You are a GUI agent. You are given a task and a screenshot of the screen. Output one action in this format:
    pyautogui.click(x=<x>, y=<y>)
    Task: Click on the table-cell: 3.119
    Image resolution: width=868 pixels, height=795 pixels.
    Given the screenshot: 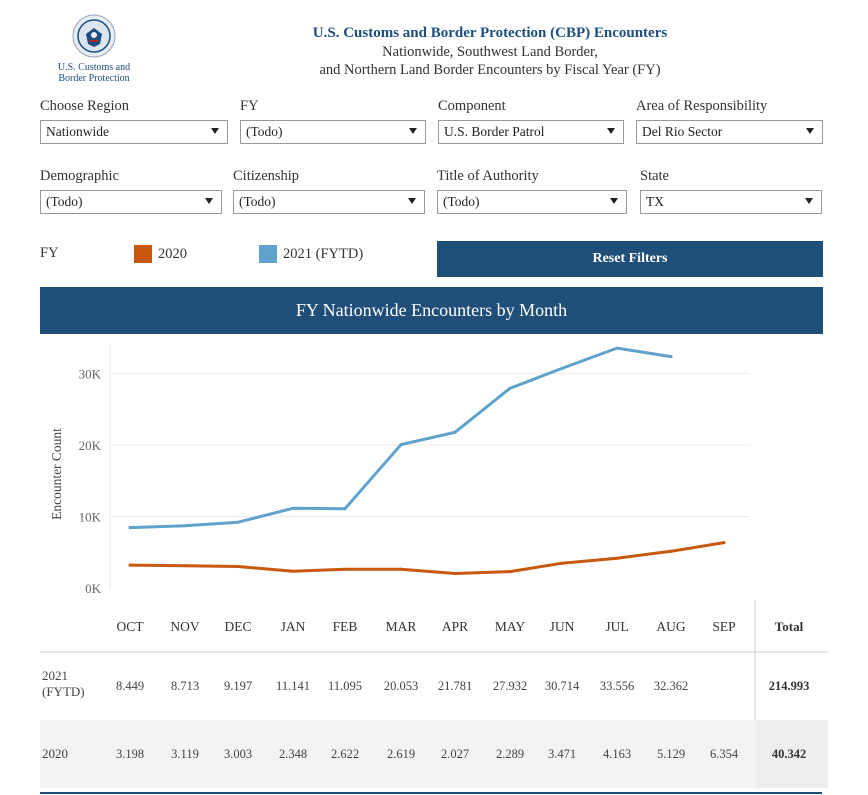 What is the action you would take?
    pyautogui.click(x=185, y=754)
    